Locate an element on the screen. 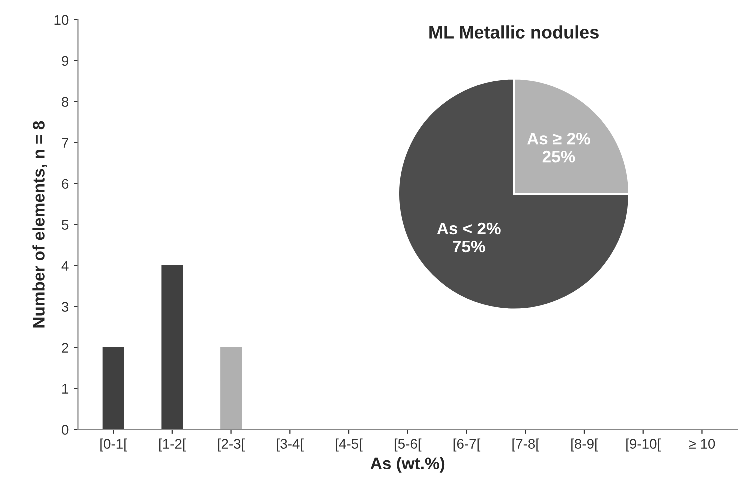  x-tick-label: [3-4[ is located at coordinates (290, 445).